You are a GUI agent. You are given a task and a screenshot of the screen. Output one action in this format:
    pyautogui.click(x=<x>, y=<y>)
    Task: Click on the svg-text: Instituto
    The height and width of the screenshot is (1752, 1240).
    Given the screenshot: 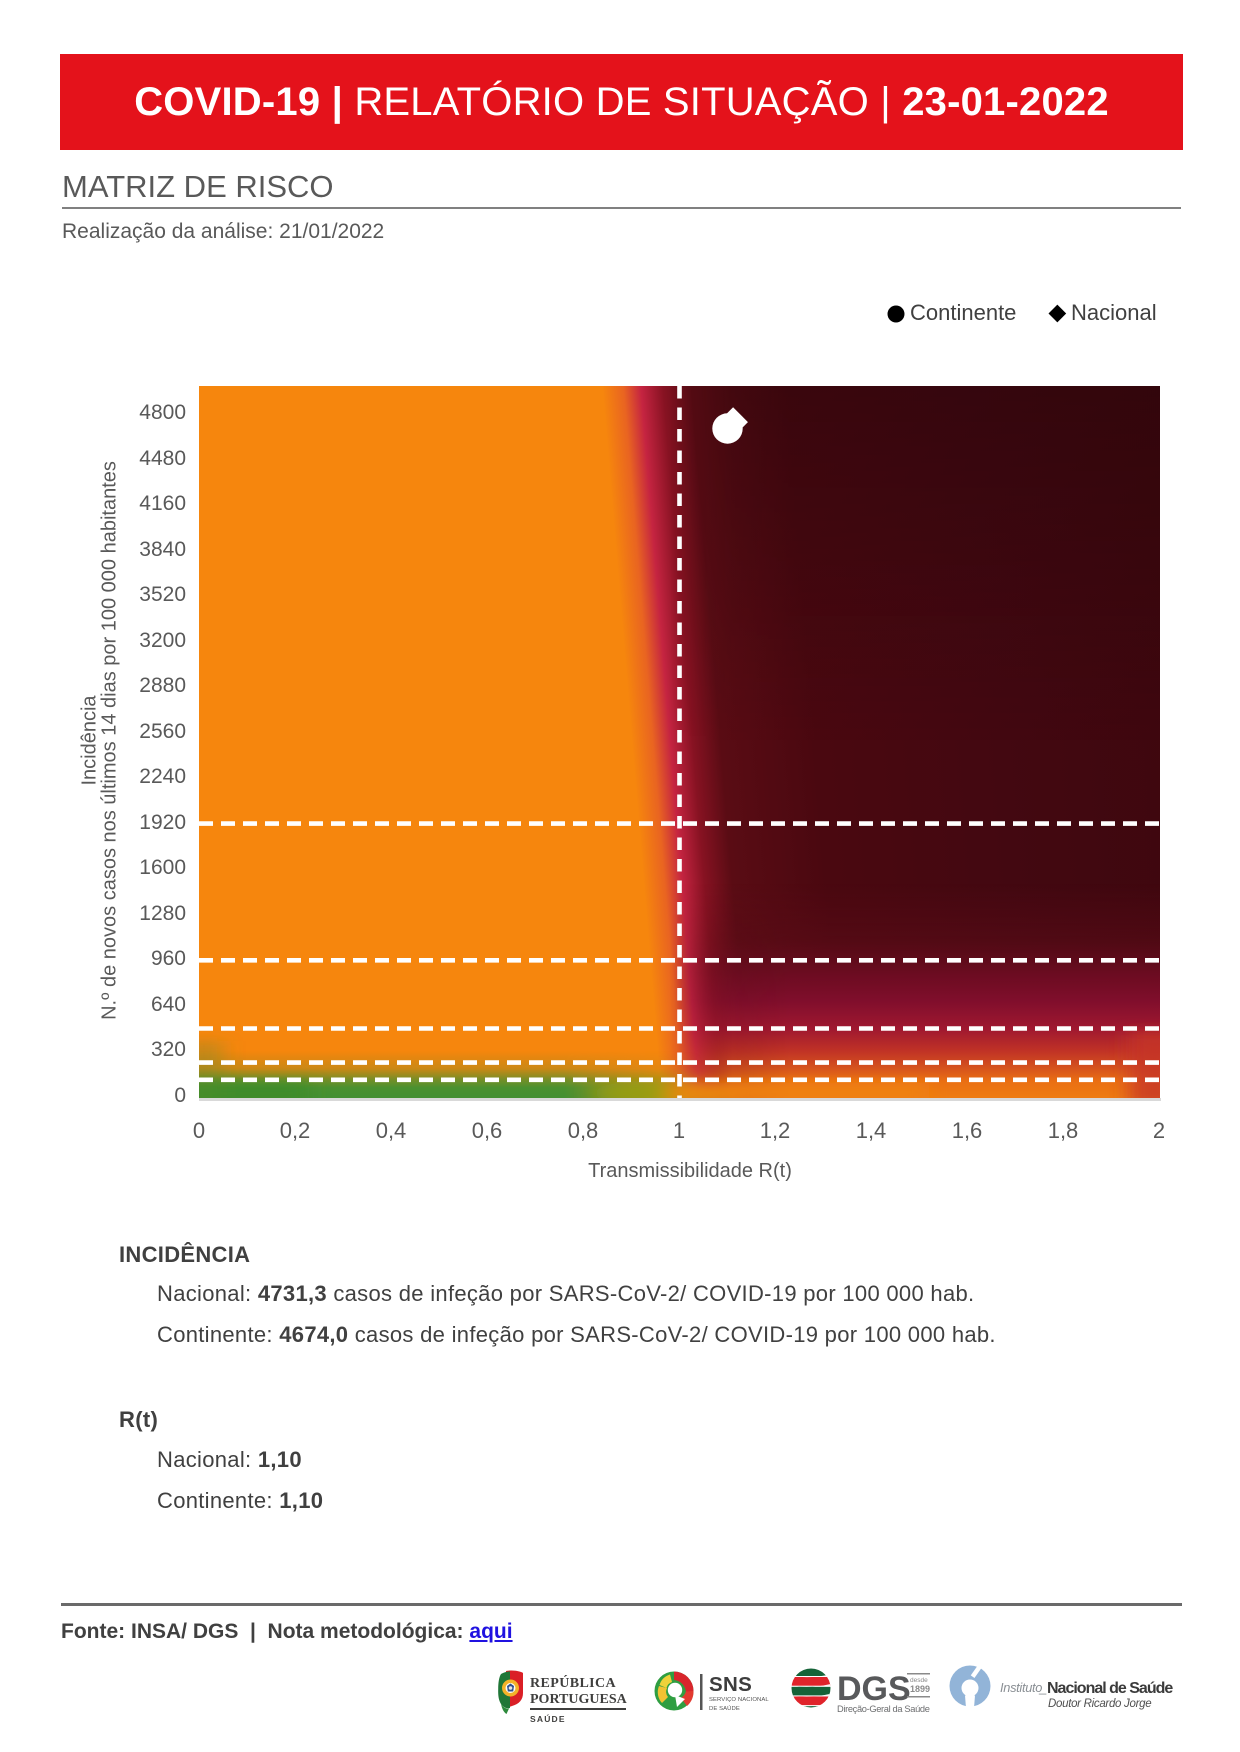 What is the action you would take?
    pyautogui.click(x=1021, y=1687)
    